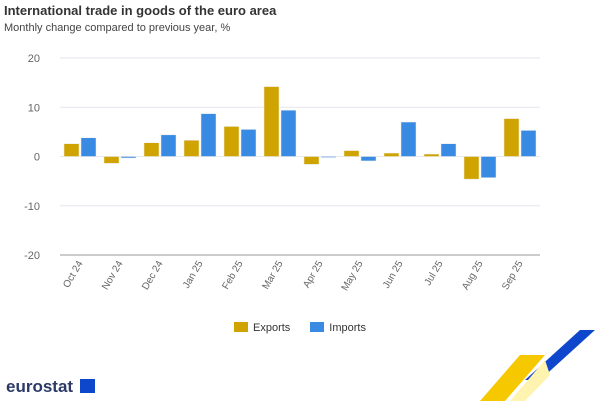 The width and height of the screenshot is (600, 401). What do you see at coordinates (233, 275) in the screenshot?
I see `x-tick-label: Feb 25` at bounding box center [233, 275].